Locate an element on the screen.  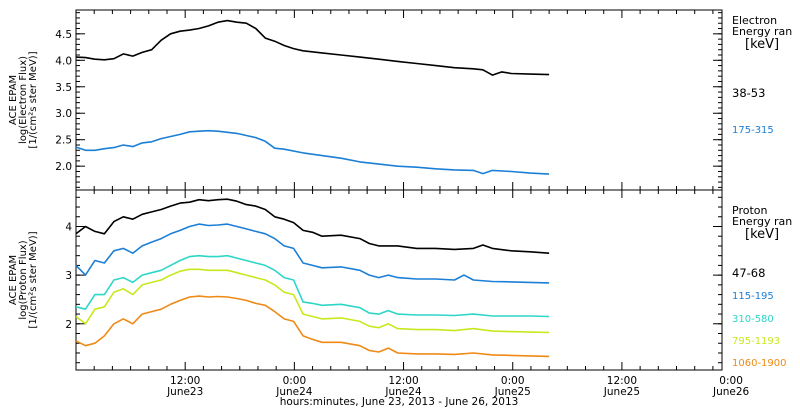
electron-y-tick-label: 4.0 is located at coordinates (63, 61).